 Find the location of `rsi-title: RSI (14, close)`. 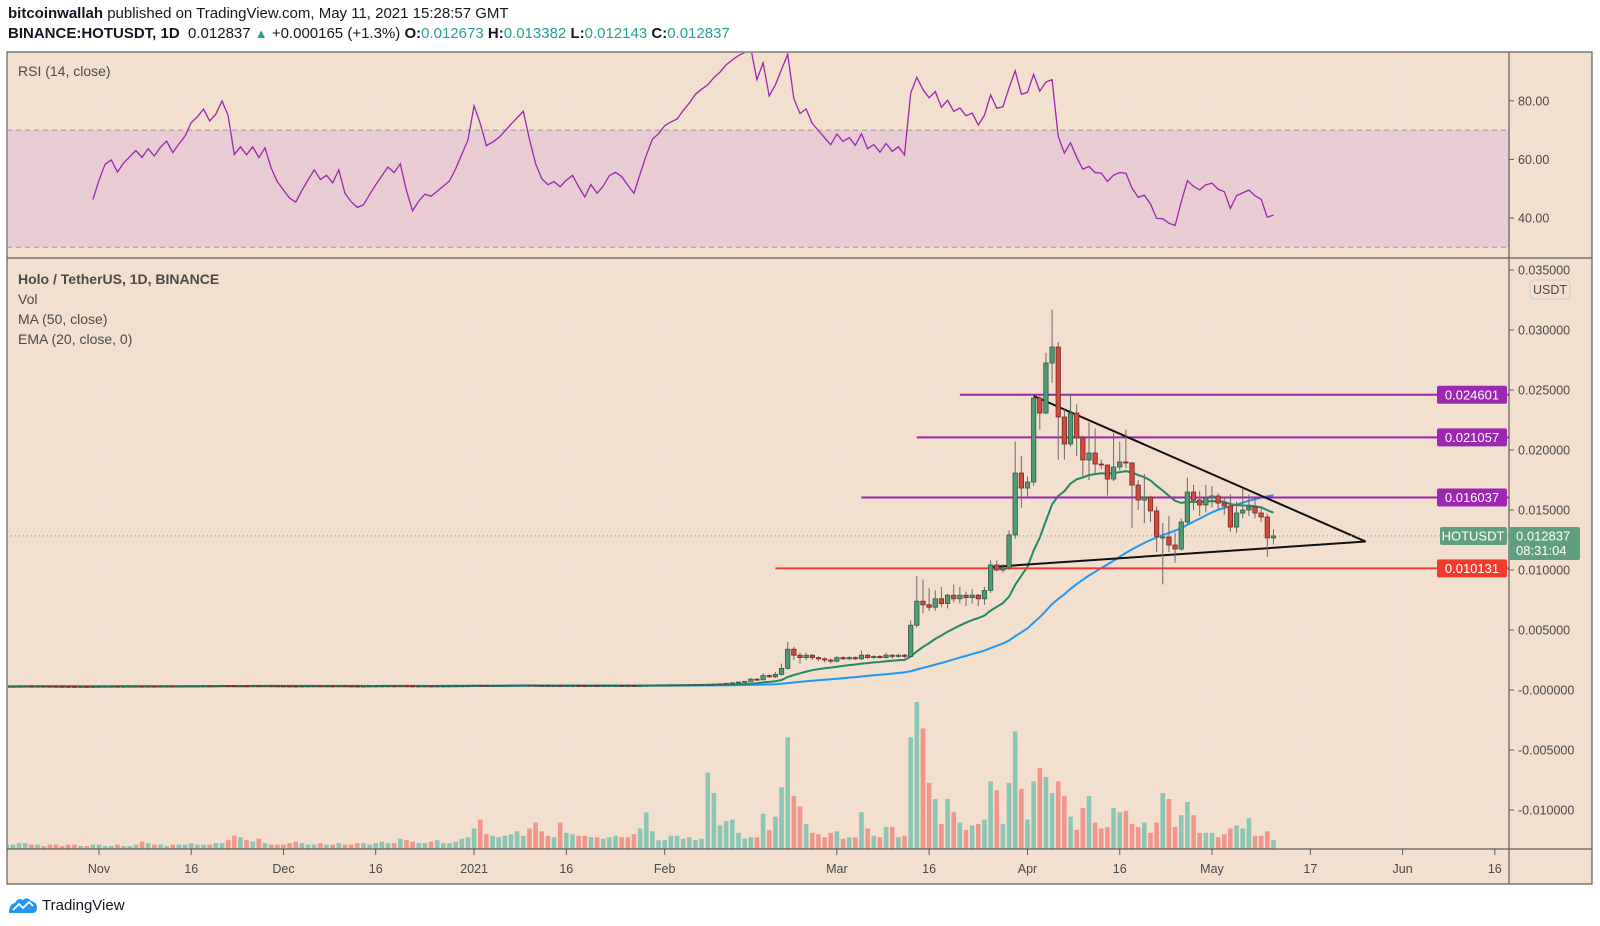

rsi-title: RSI (14, close) is located at coordinates (64, 71).